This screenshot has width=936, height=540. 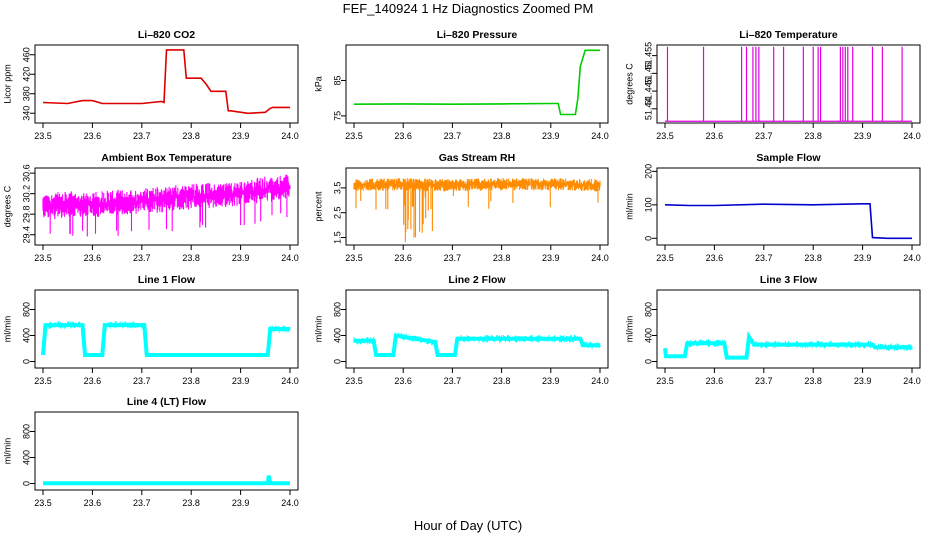 What do you see at coordinates (191, 503) in the screenshot?
I see `panel-10-xtick-label: 23.8` at bounding box center [191, 503].